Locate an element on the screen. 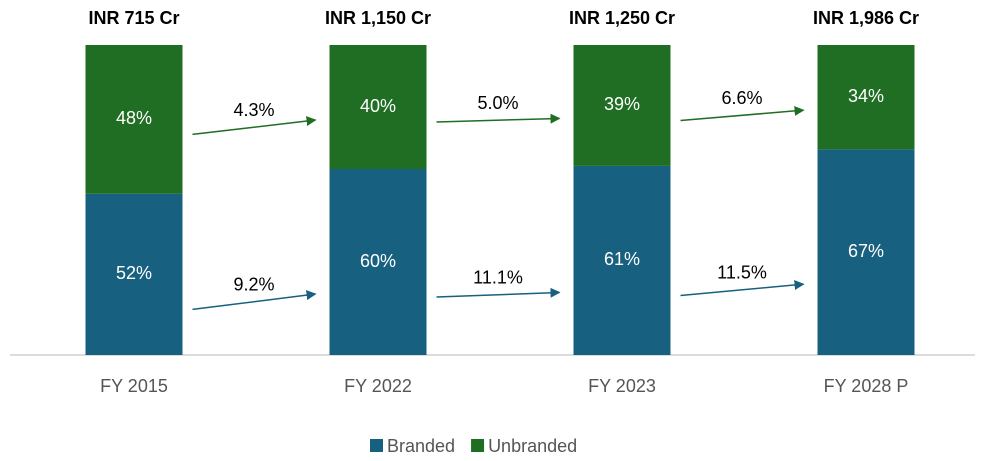  x-tick-label: FY 2023 is located at coordinates (622, 386).